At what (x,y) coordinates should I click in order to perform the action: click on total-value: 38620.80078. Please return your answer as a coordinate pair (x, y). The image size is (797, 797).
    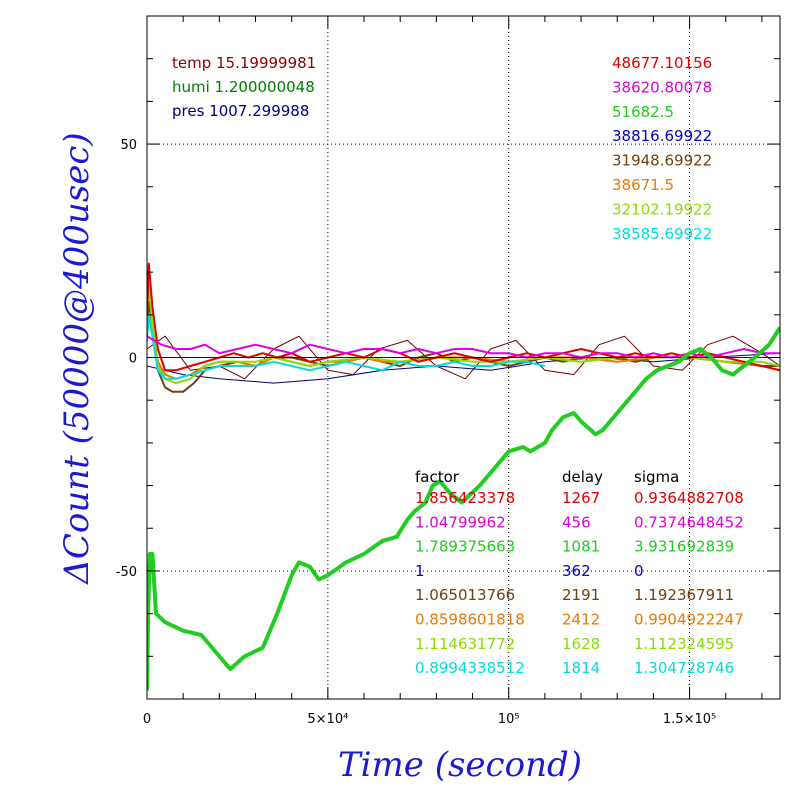
    Looking at the image, I should click on (662, 87).